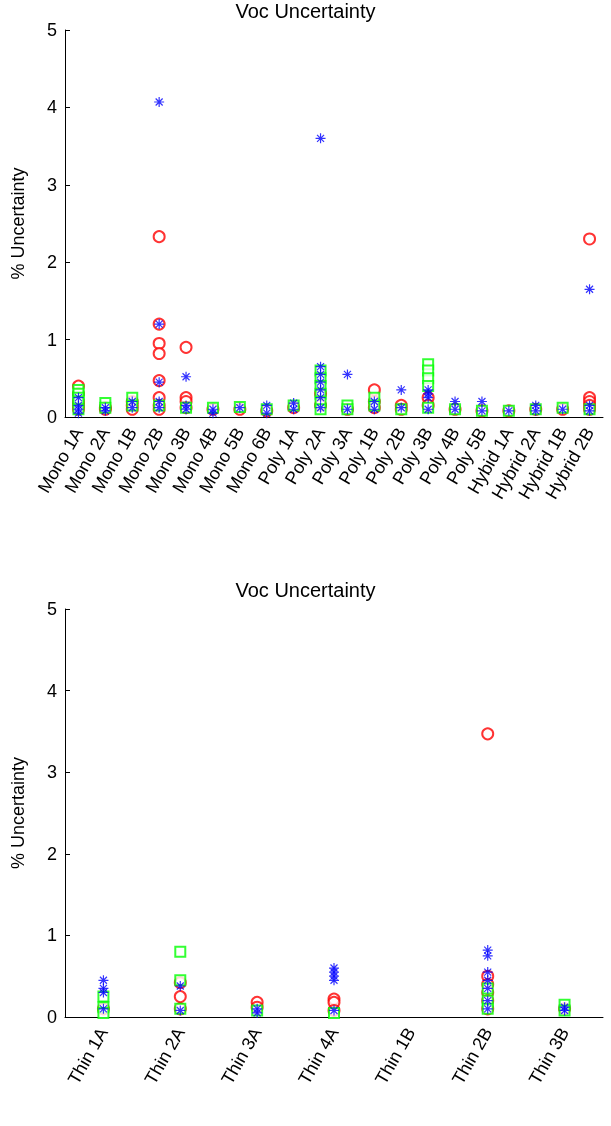  What do you see at coordinates (395, 1056) in the screenshot?
I see `x-tick-label: Thin 1B` at bounding box center [395, 1056].